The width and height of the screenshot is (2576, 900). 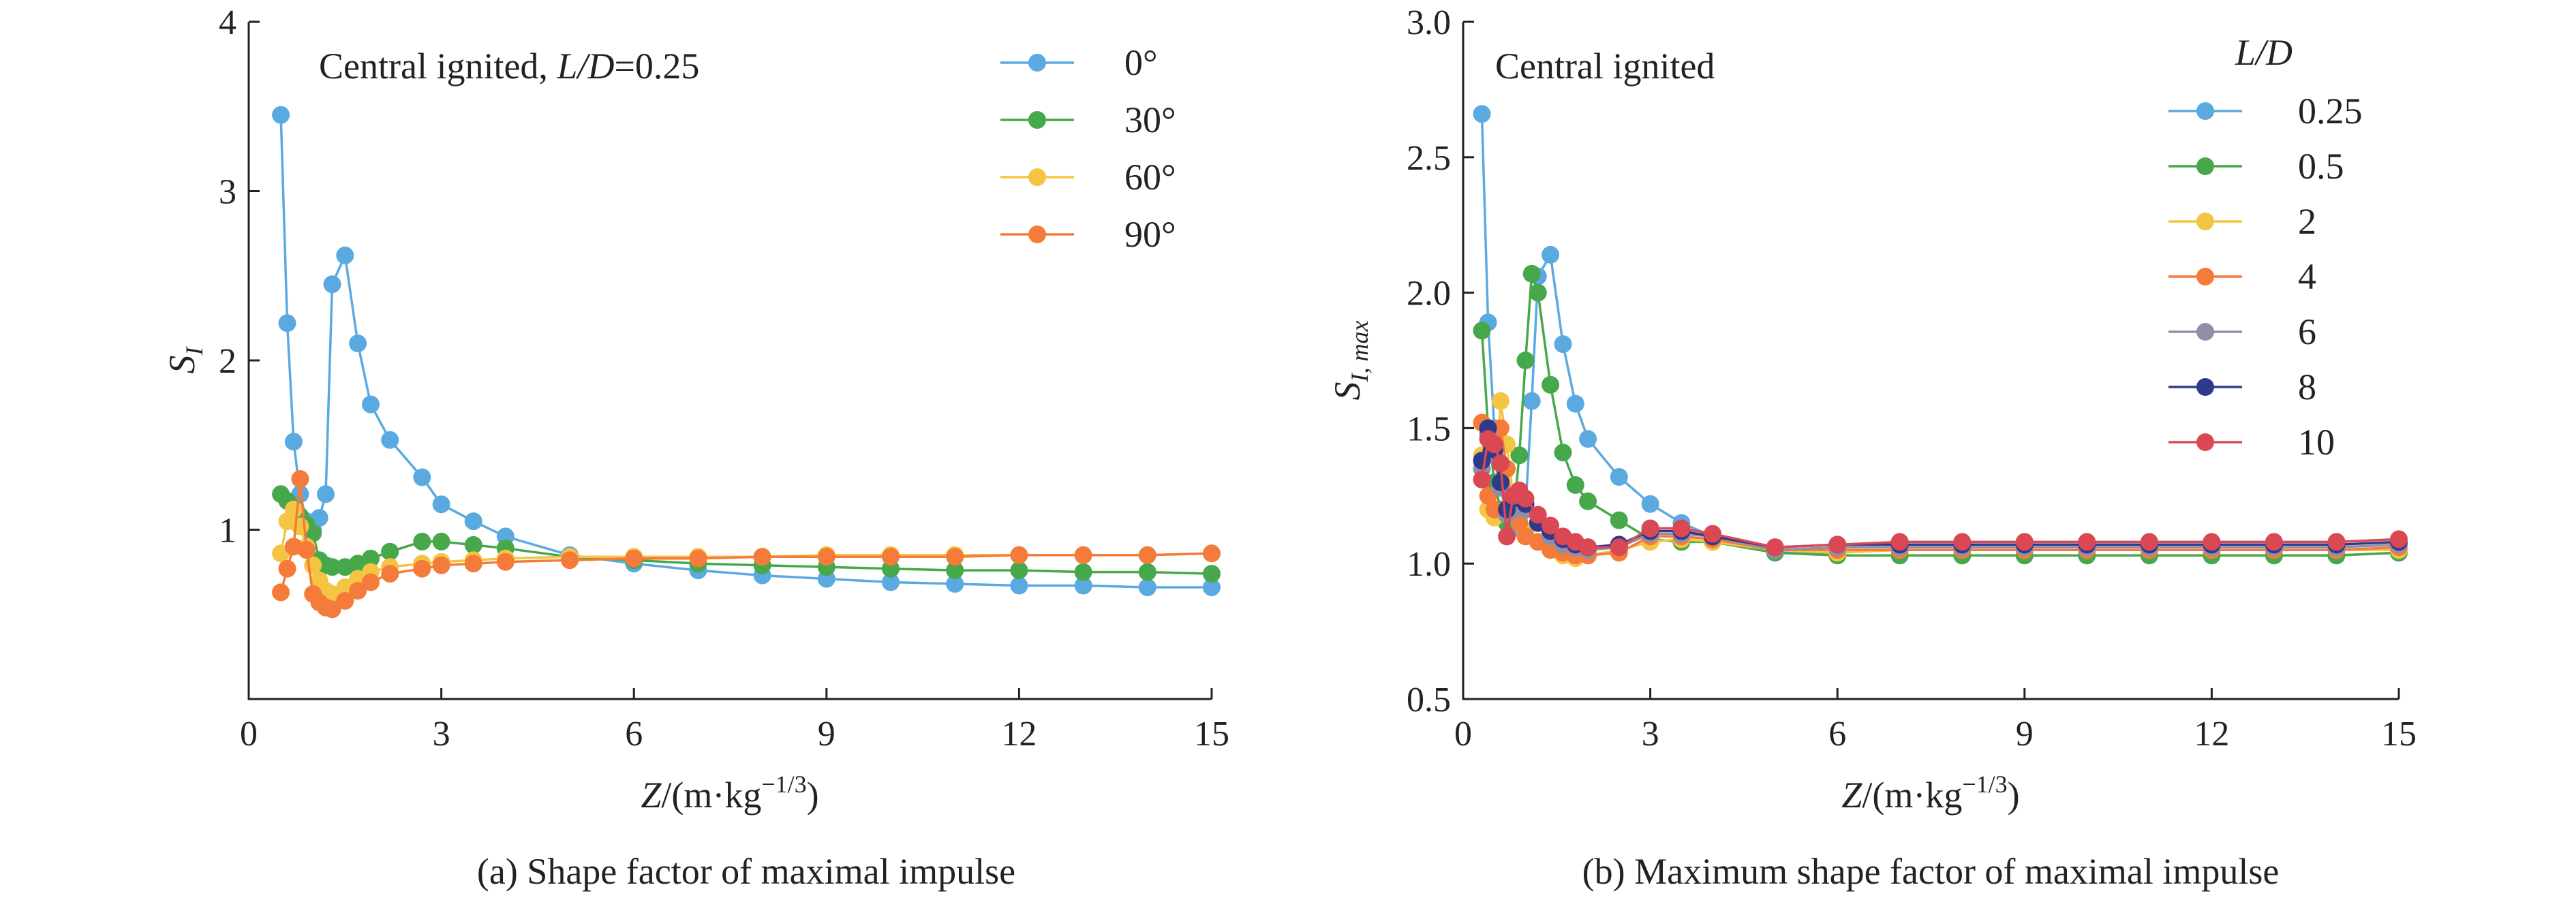 I want to click on y-tick-label: 4, so click(x=227, y=22).